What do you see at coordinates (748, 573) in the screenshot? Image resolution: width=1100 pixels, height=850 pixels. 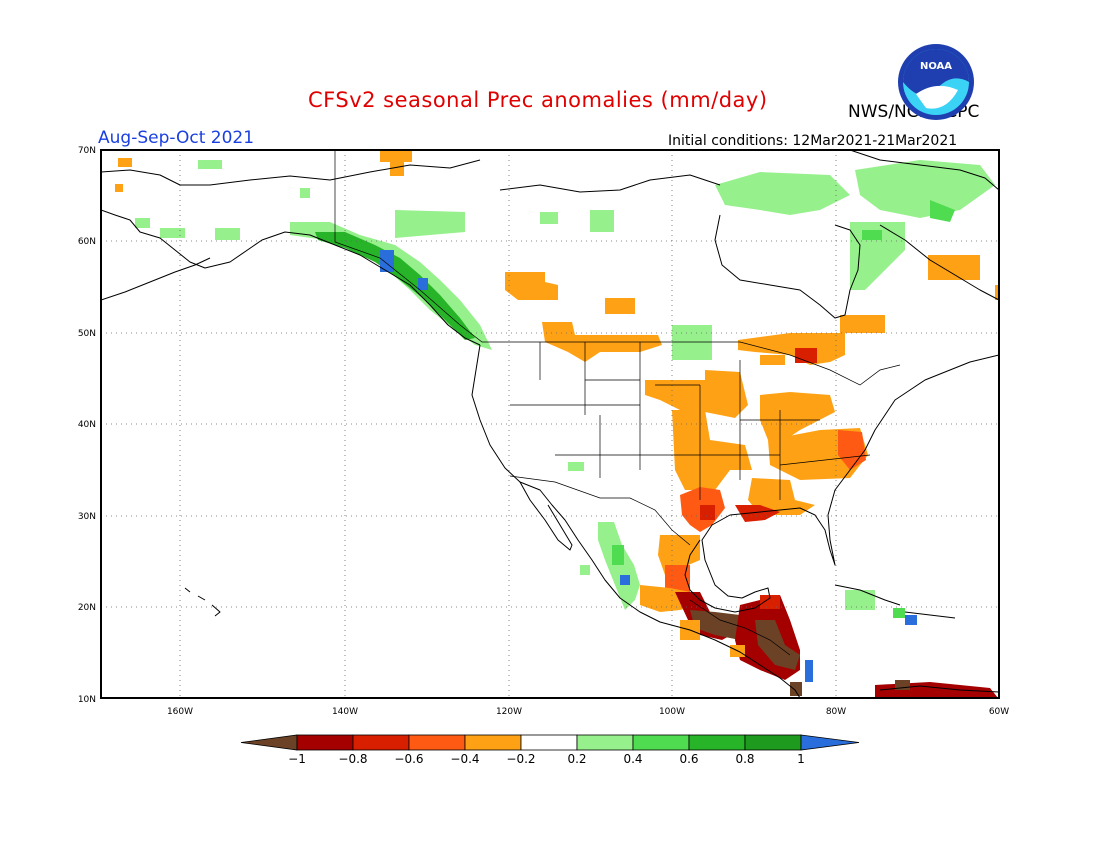 I see `wet-region-west-mexico` at bounding box center [748, 573].